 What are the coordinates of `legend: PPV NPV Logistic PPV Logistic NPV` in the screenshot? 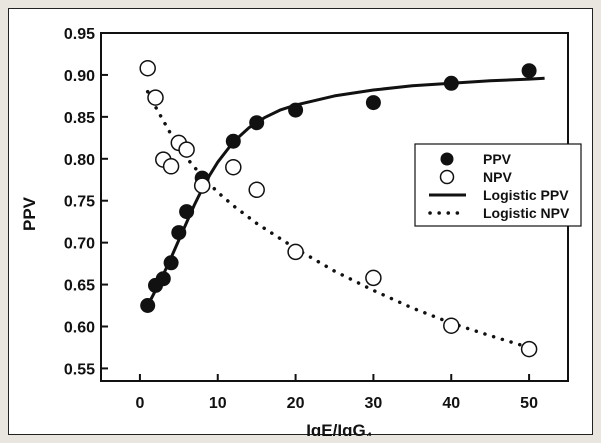 It's located at (498, 185).